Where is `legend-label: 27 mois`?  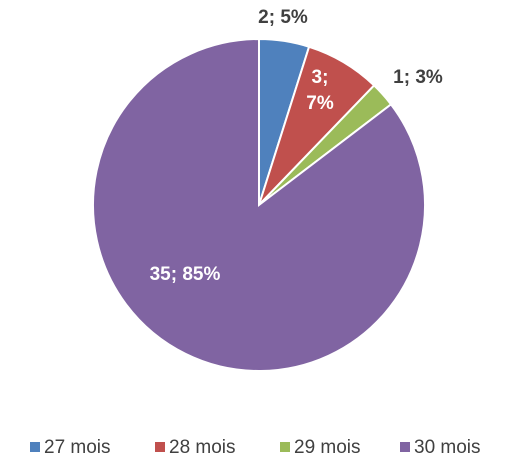
legend-label: 27 mois is located at coordinates (77, 447).